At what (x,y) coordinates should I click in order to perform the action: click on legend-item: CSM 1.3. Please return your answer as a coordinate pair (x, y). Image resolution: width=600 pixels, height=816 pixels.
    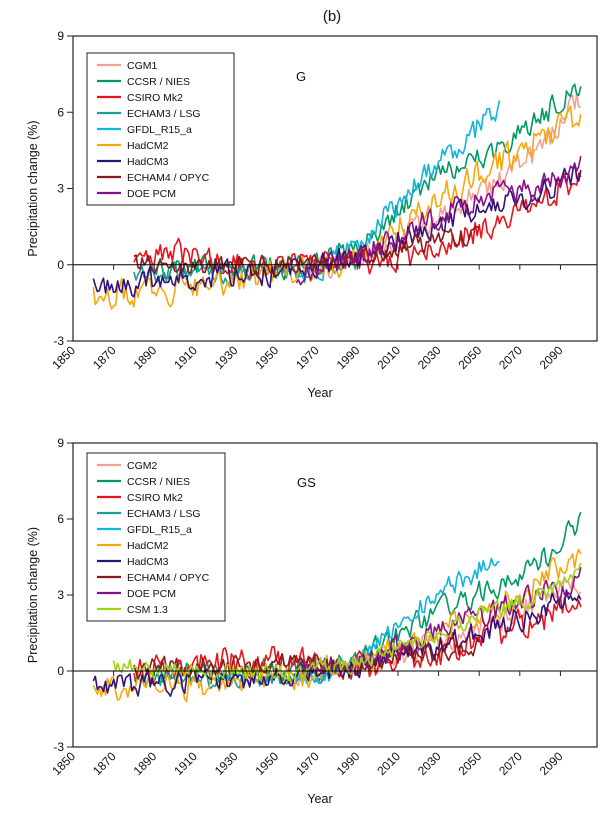
    Looking at the image, I should click on (132, 610).